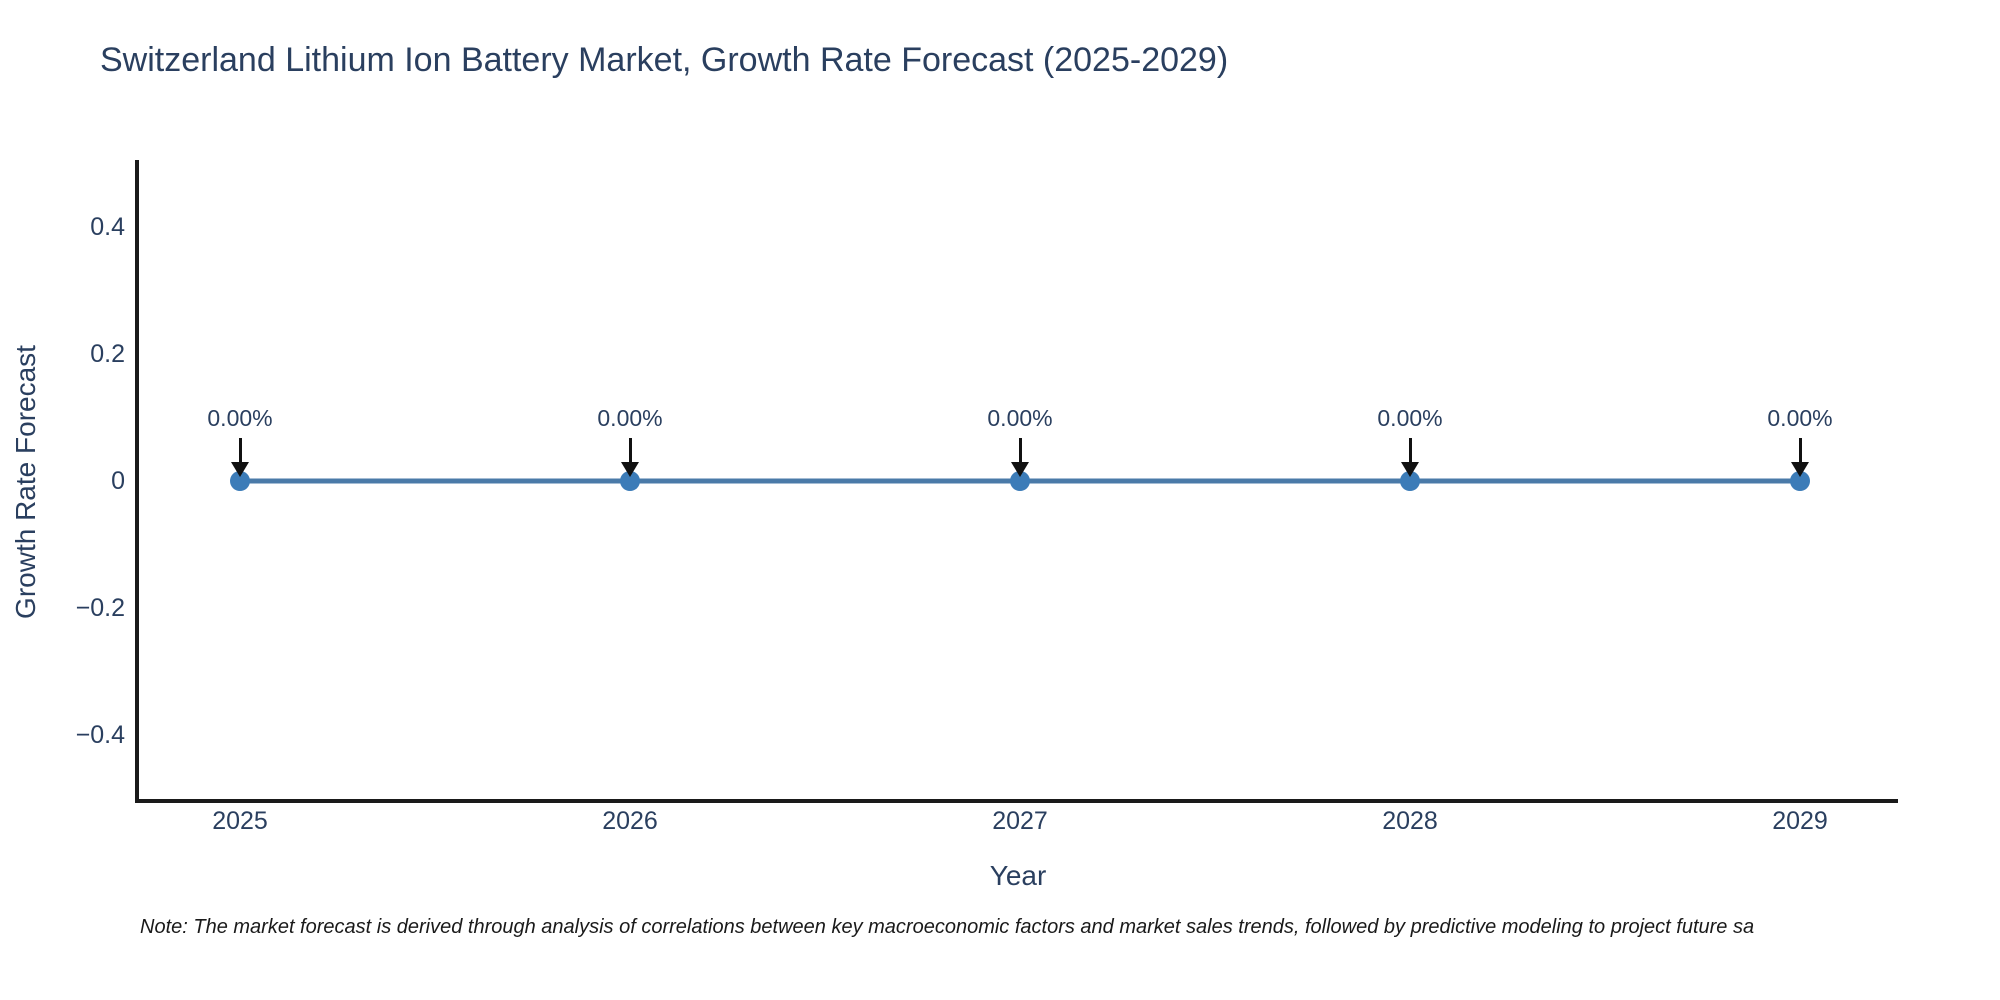 The width and height of the screenshot is (2000, 1000). What do you see at coordinates (107, 354) in the screenshot?
I see `y-tick-label: 0.2` at bounding box center [107, 354].